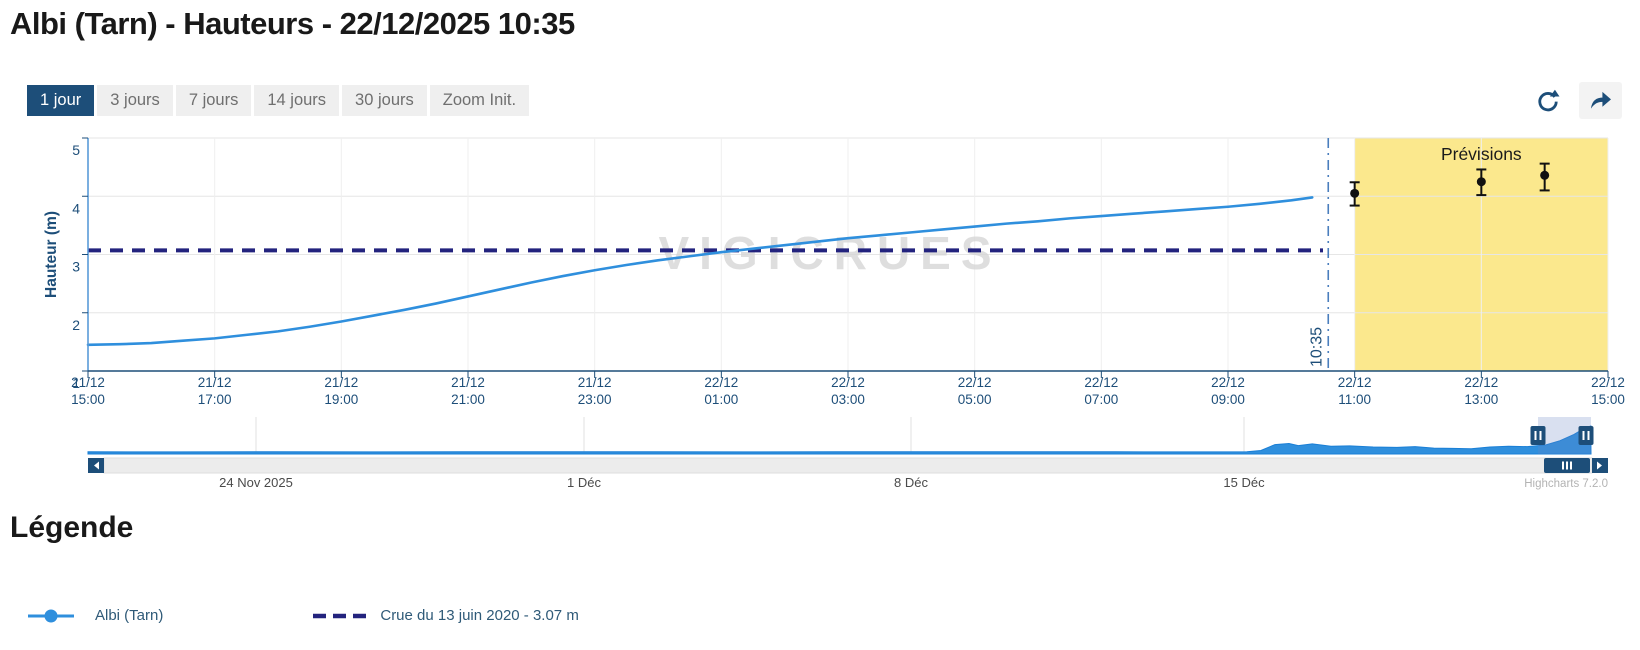 This screenshot has width=1640, height=650. Describe the element at coordinates (61, 100) in the screenshot. I see `range-button-1-jour: 1 jour` at that location.